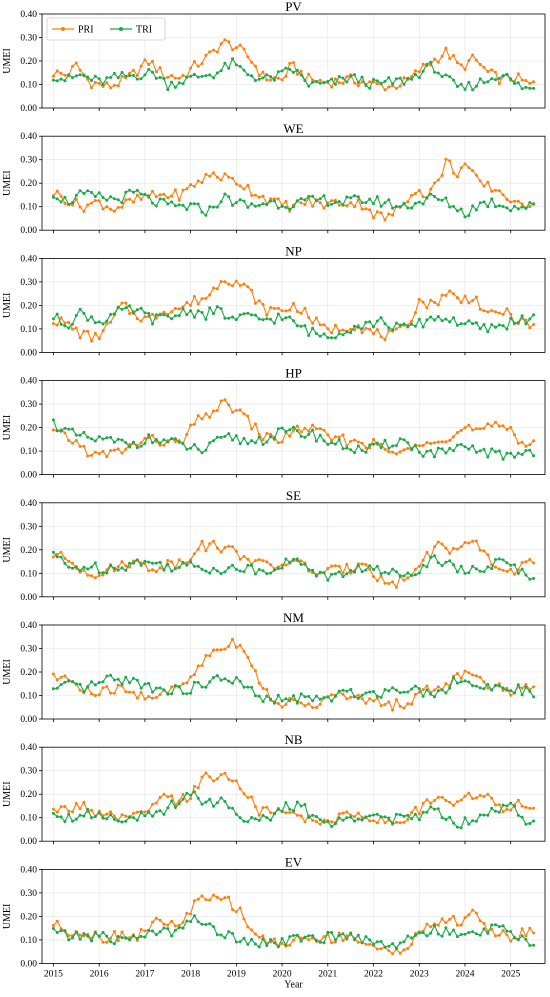 The width and height of the screenshot is (550, 997). Describe the element at coordinates (293, 617) in the screenshot. I see `panel-title: NM` at that location.